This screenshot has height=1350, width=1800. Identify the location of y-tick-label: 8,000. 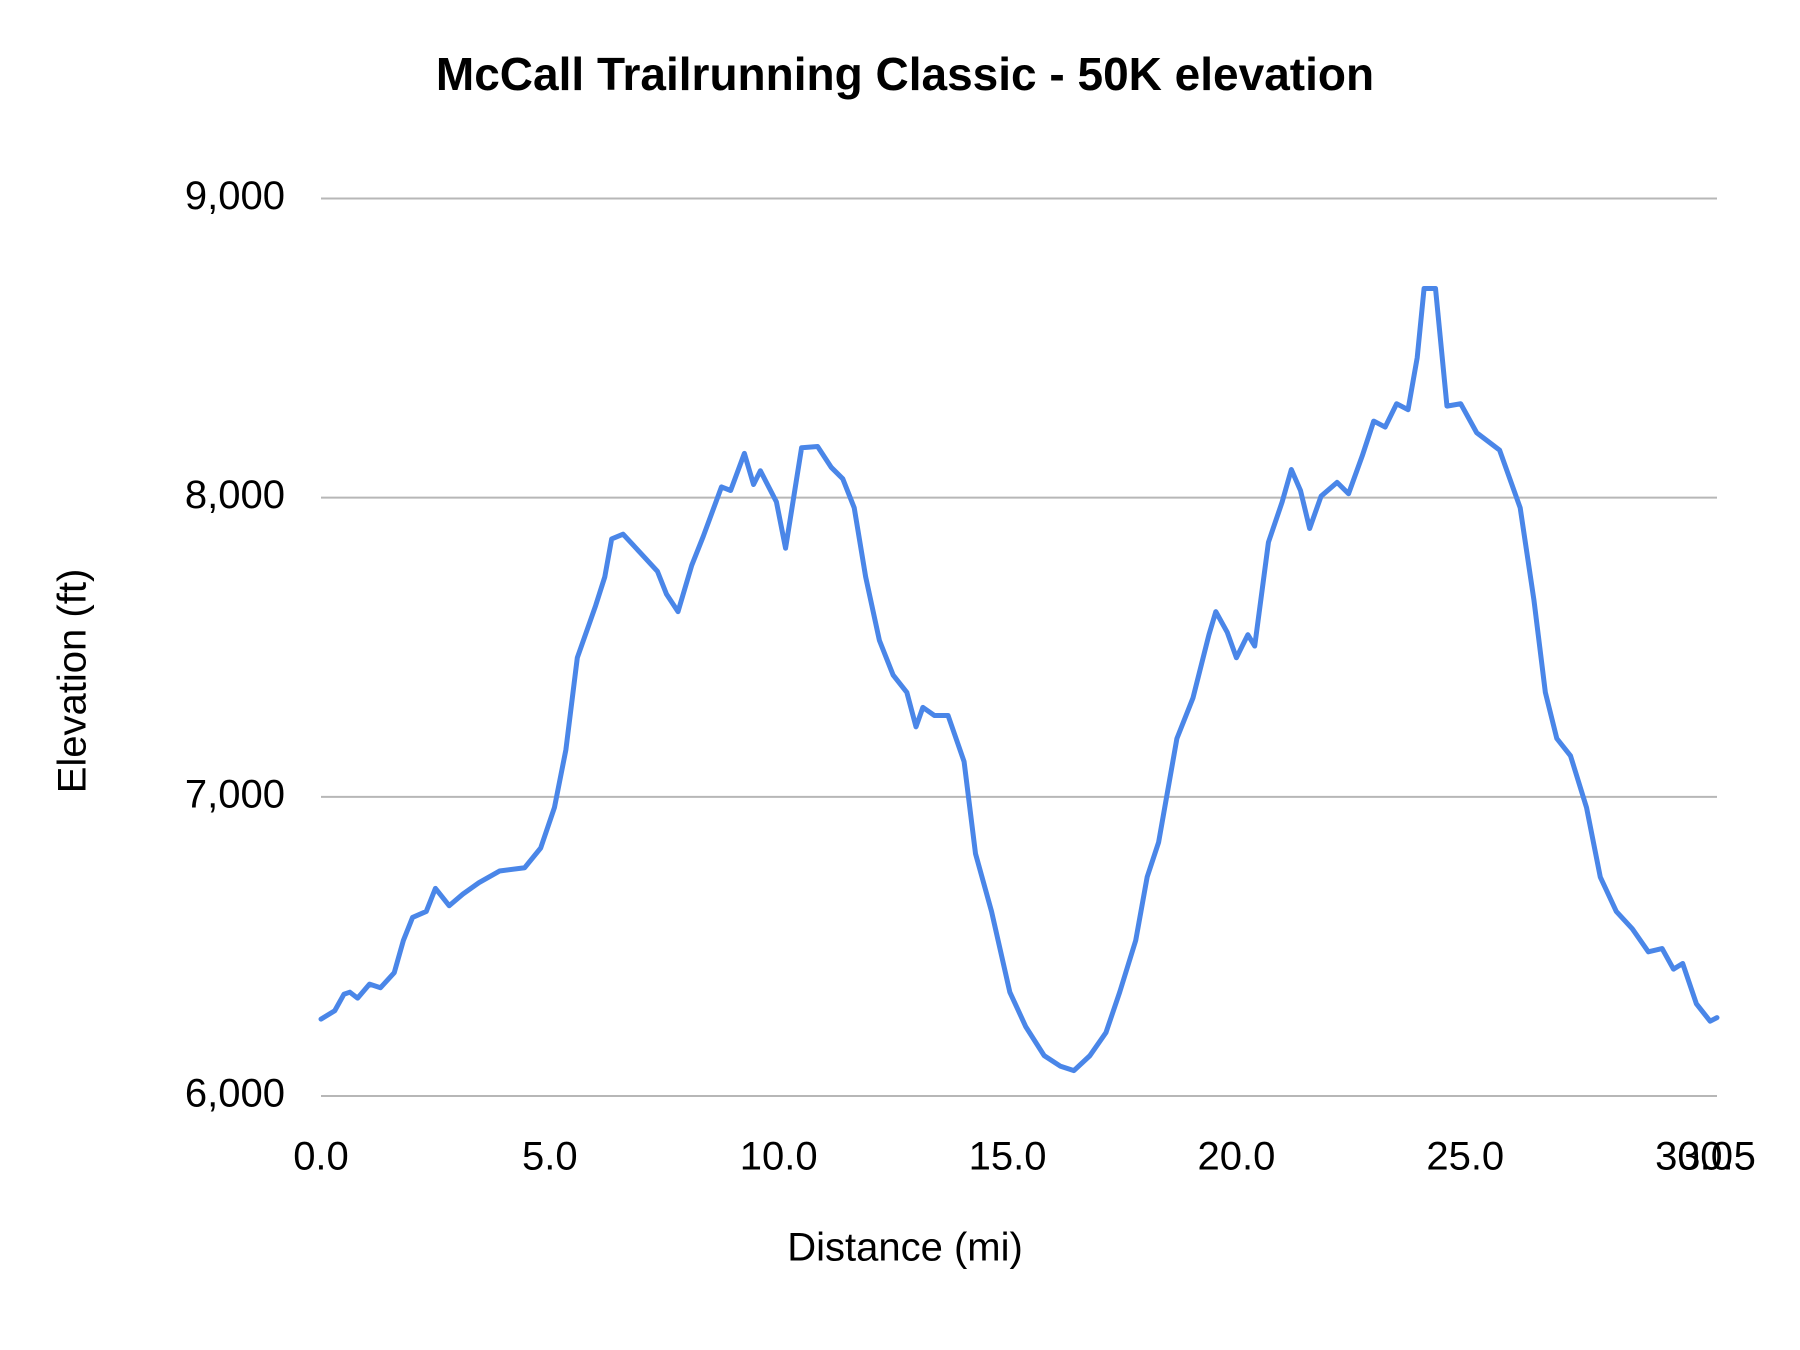
(235, 495).